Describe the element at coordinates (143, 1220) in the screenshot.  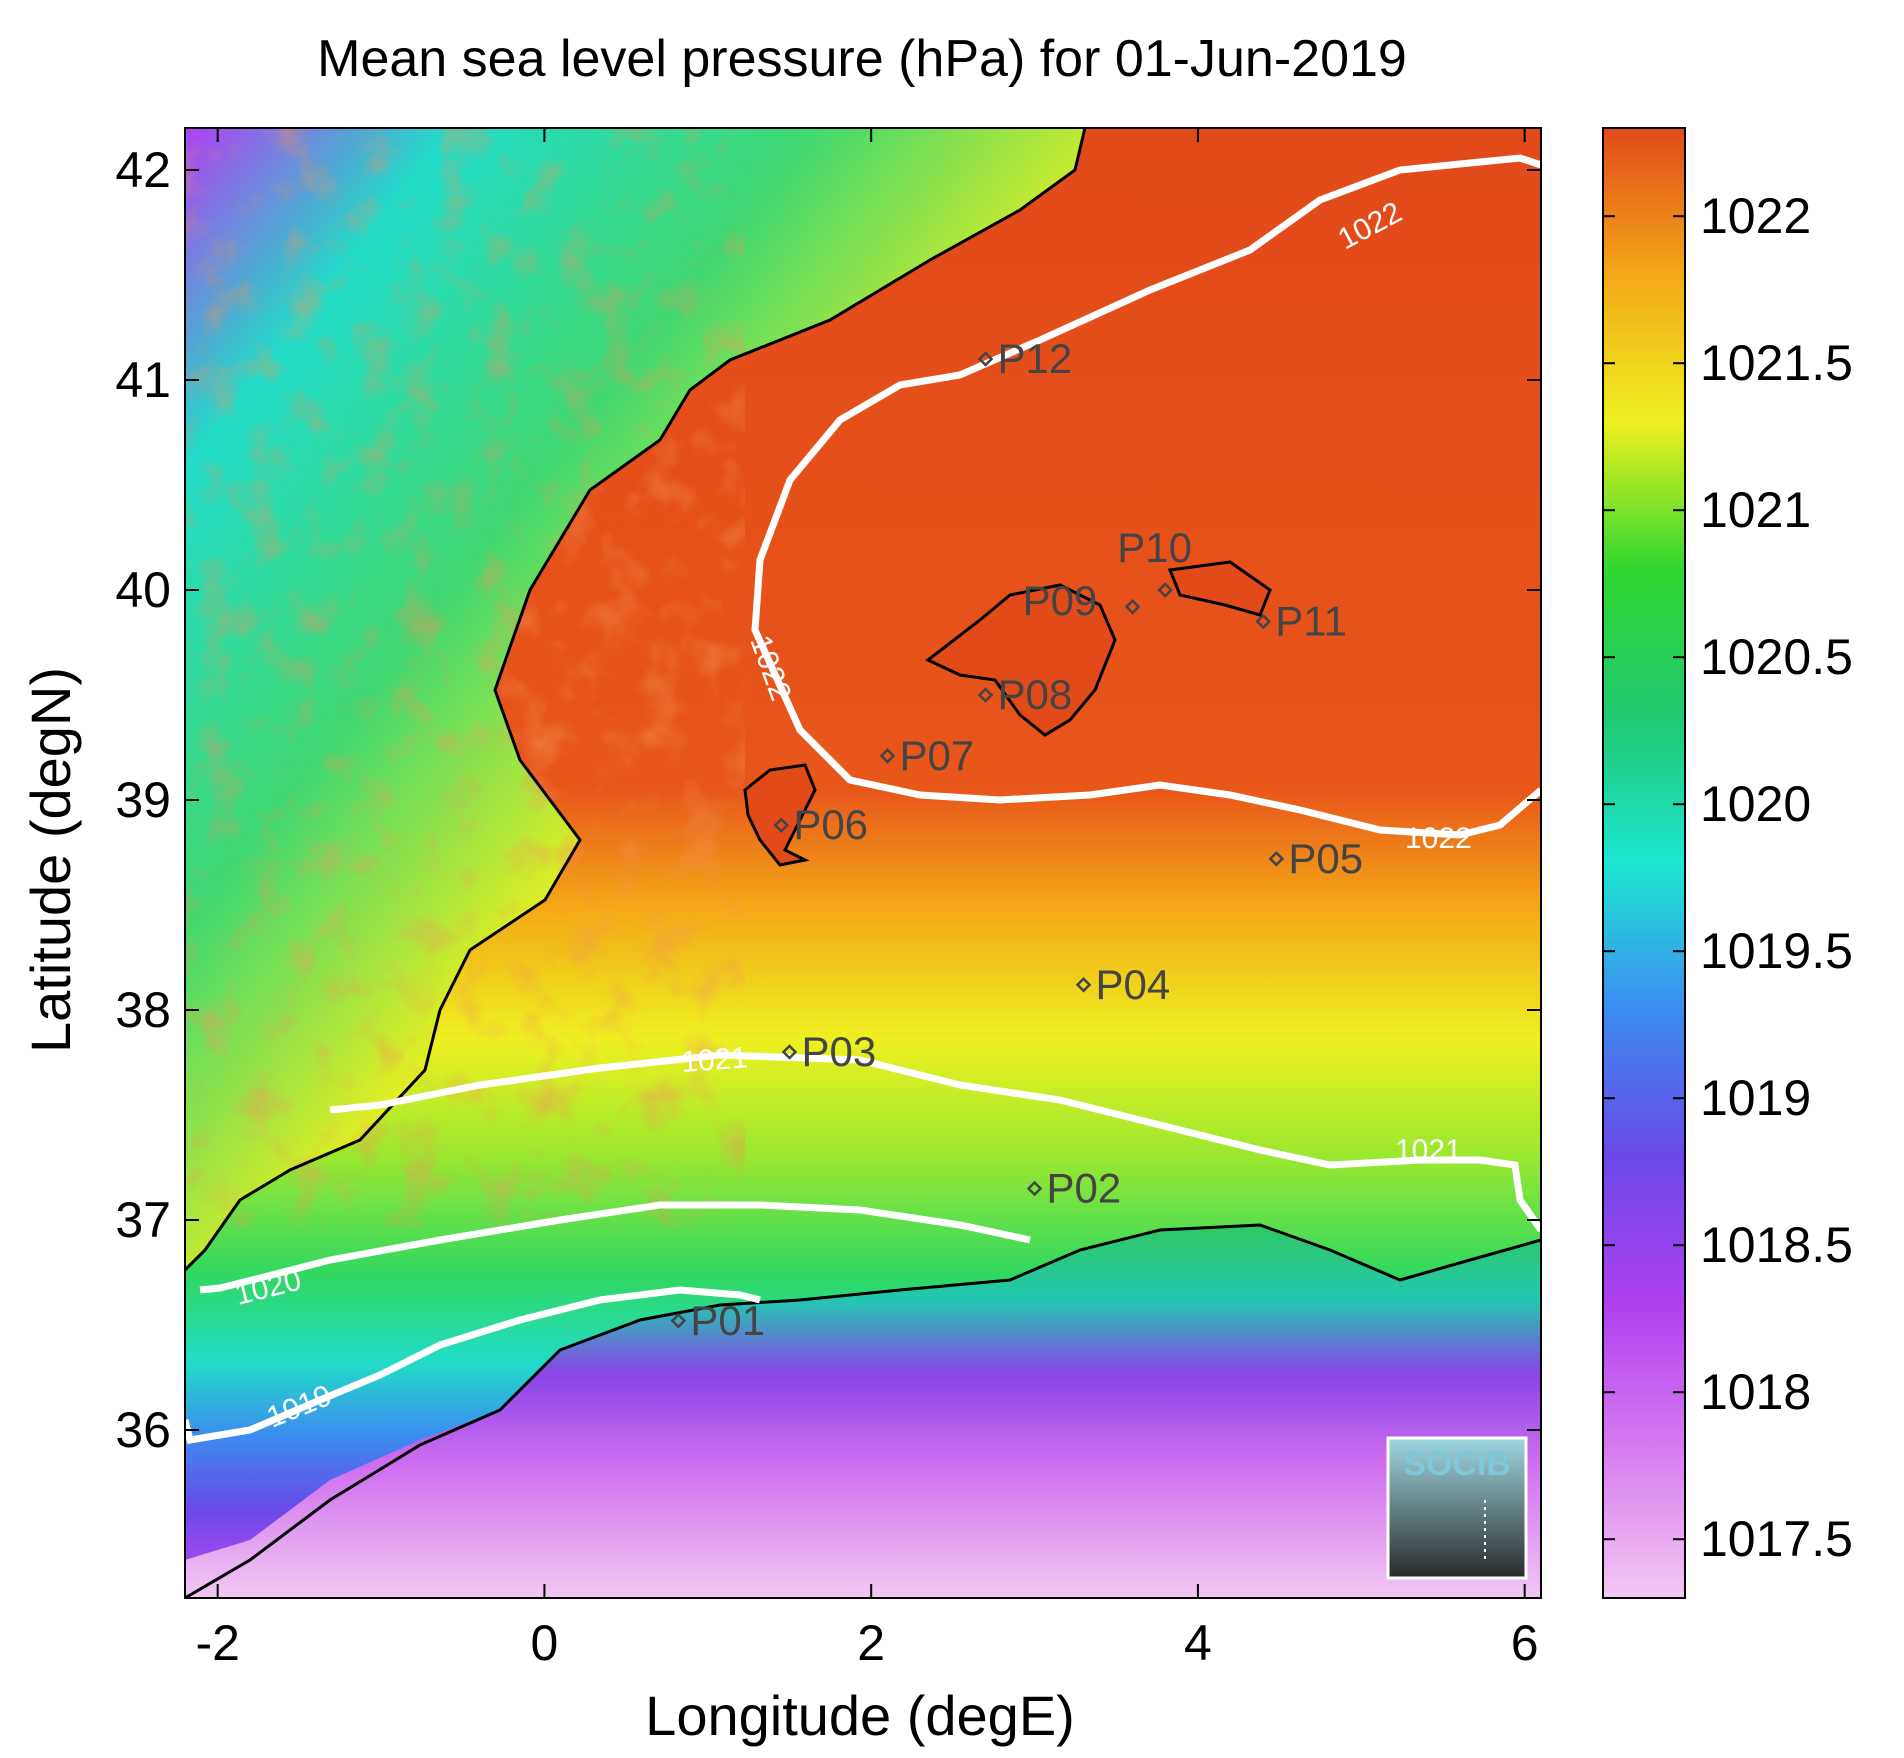
I see `y-tick-label: 37` at that location.